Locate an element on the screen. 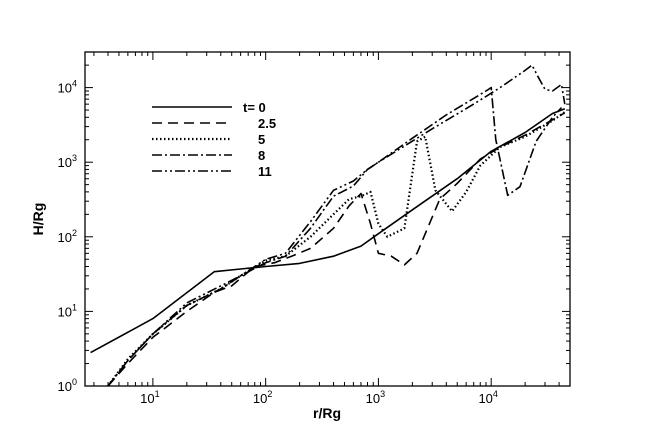  x-tick-label: 10¹ is located at coordinates (149, 397).